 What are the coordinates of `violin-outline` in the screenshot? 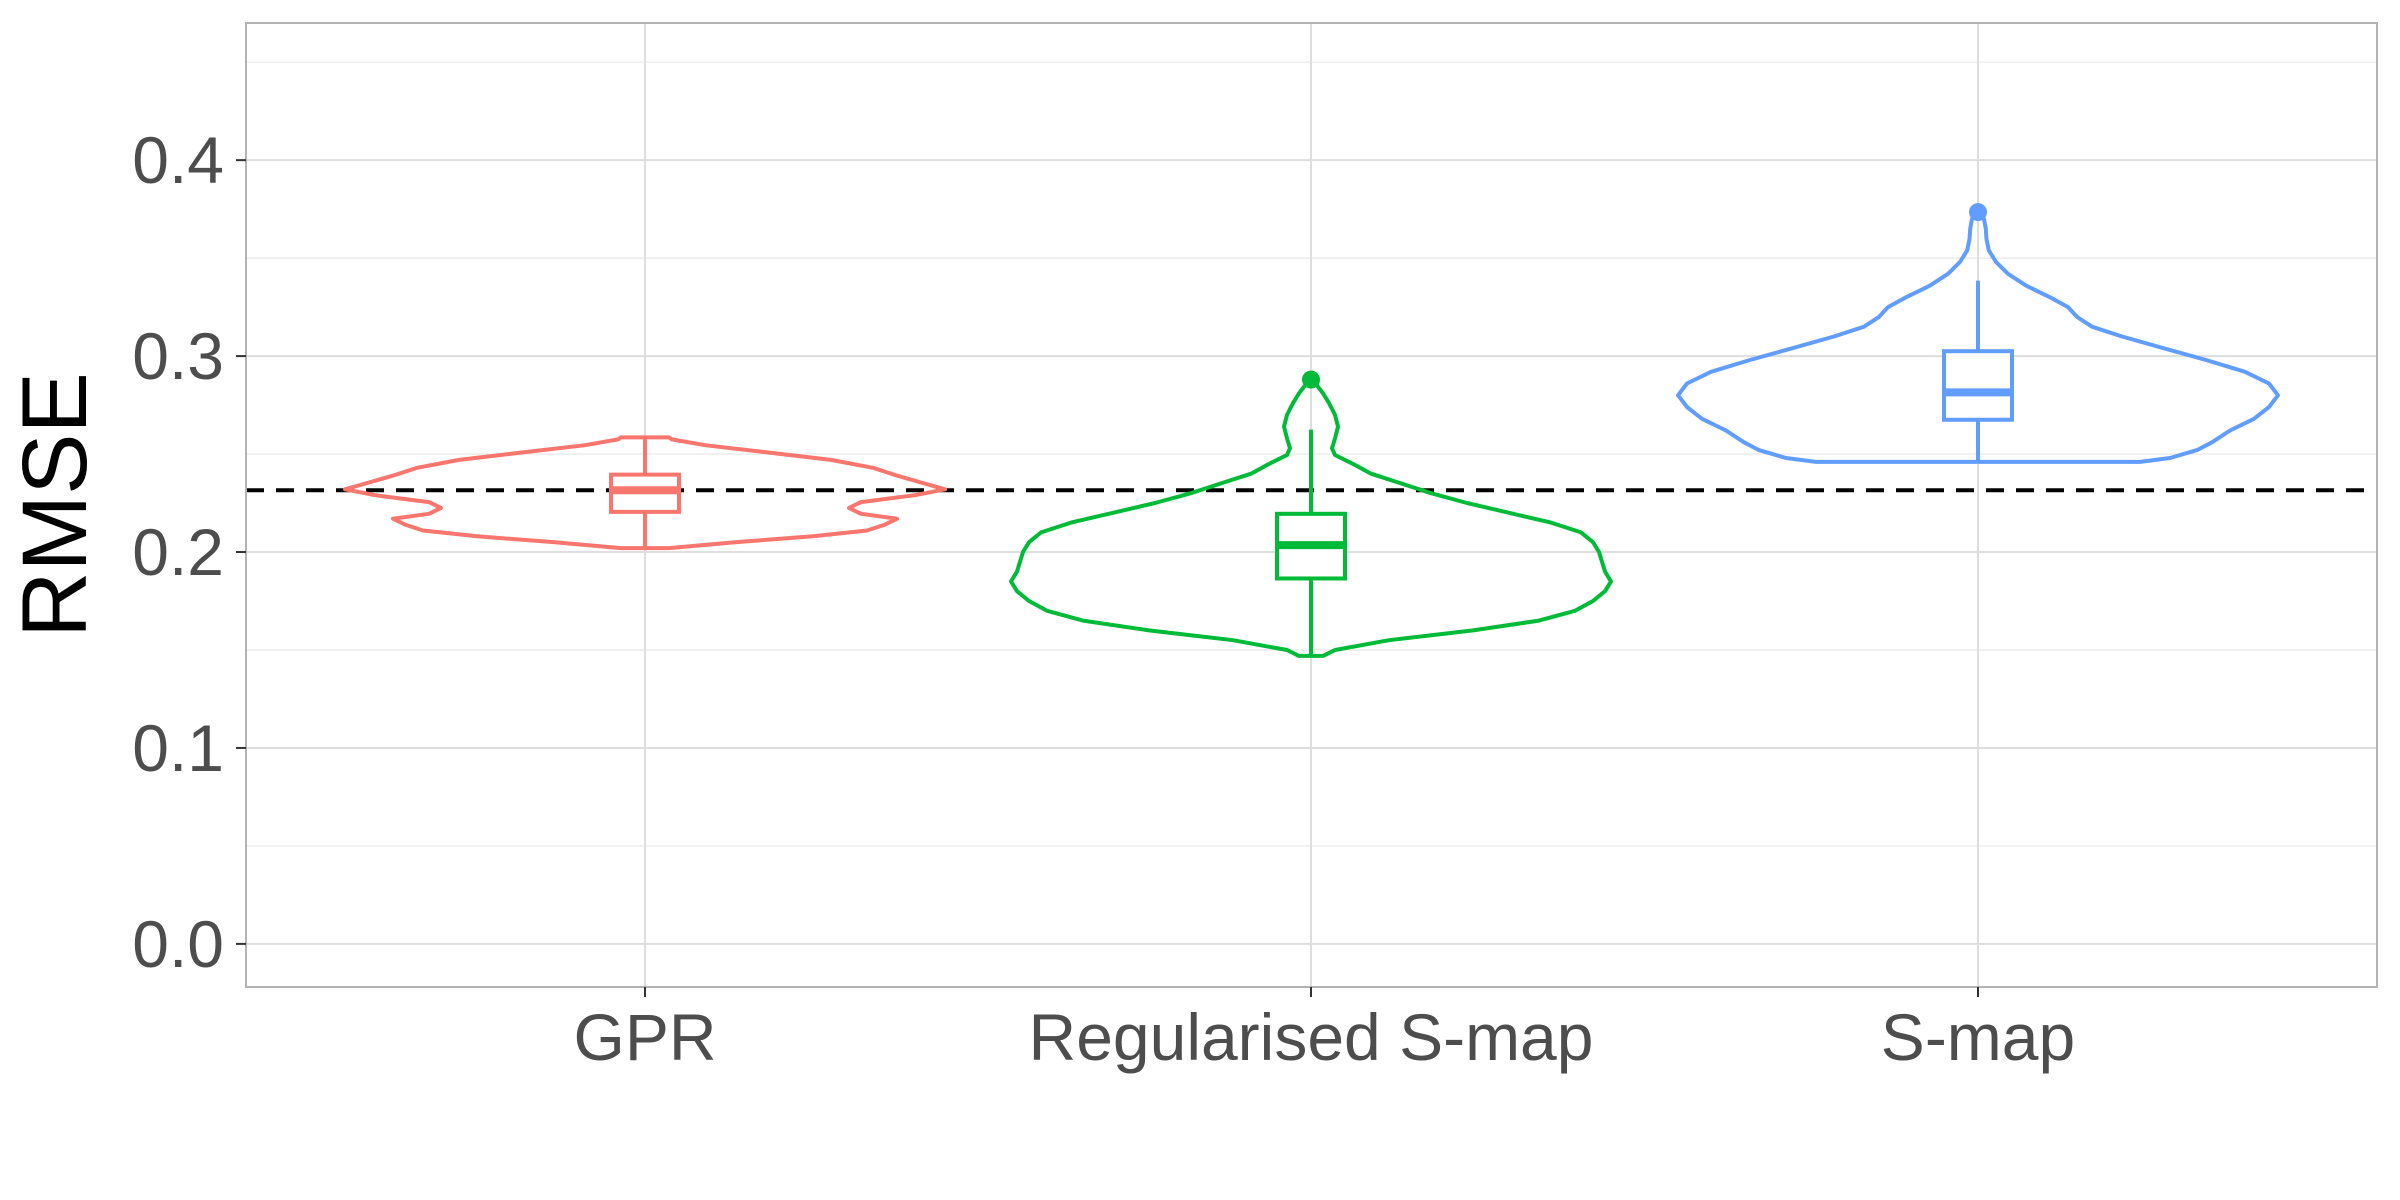 It's located at (645, 493).